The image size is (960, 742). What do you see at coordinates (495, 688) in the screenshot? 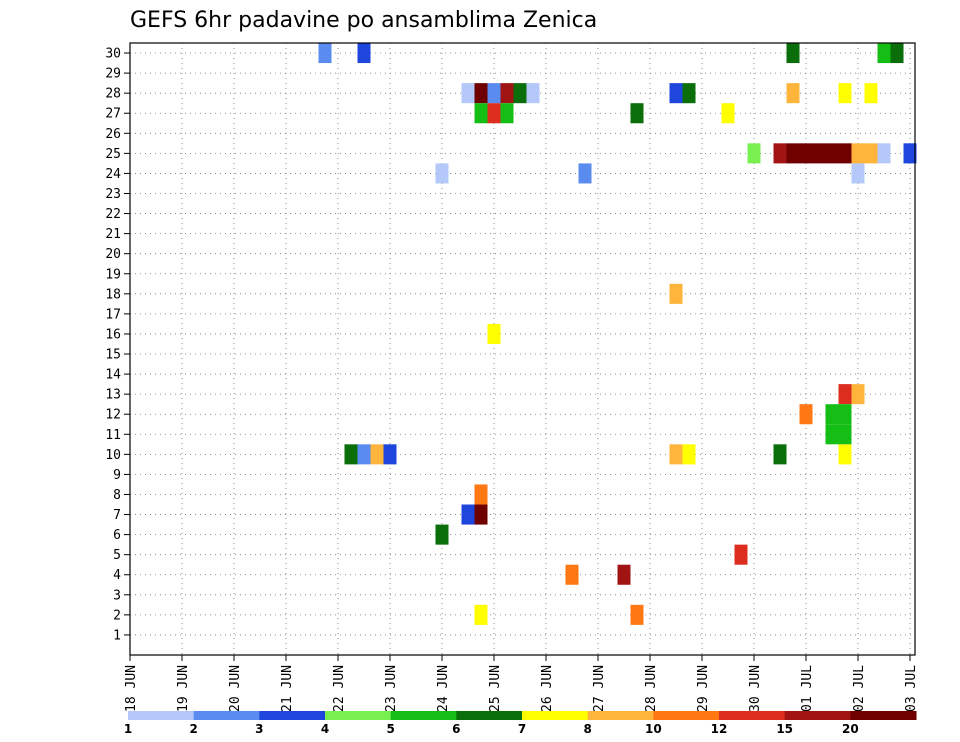
I see `x-tick-label: 25 JUN` at bounding box center [495, 688].